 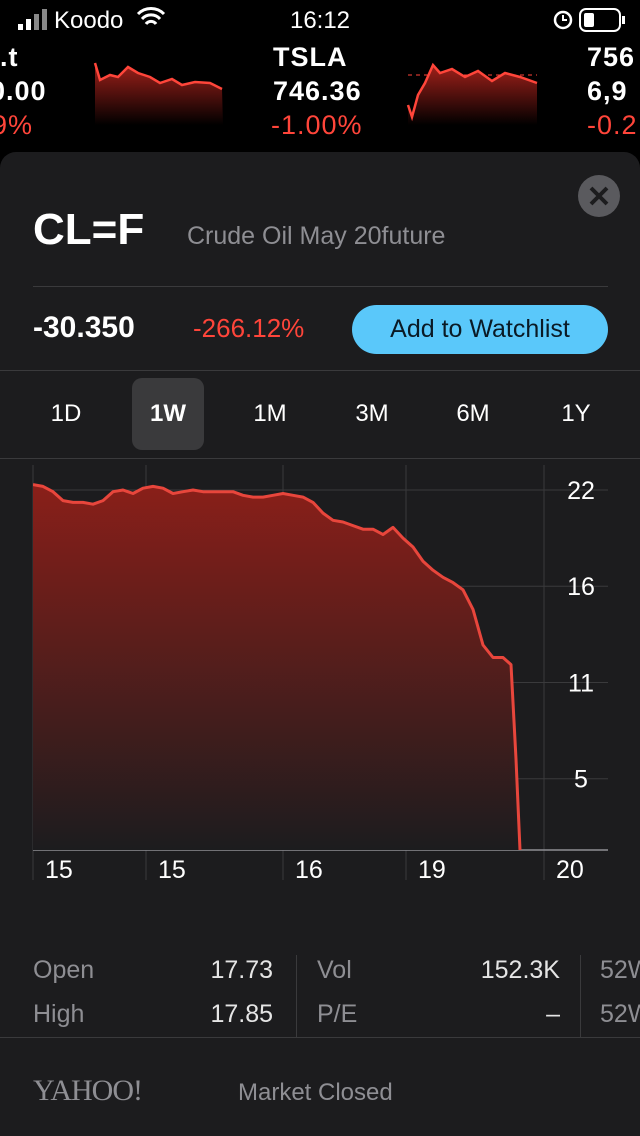 What do you see at coordinates (372, 413) in the screenshot?
I see `range-tab: 3M` at bounding box center [372, 413].